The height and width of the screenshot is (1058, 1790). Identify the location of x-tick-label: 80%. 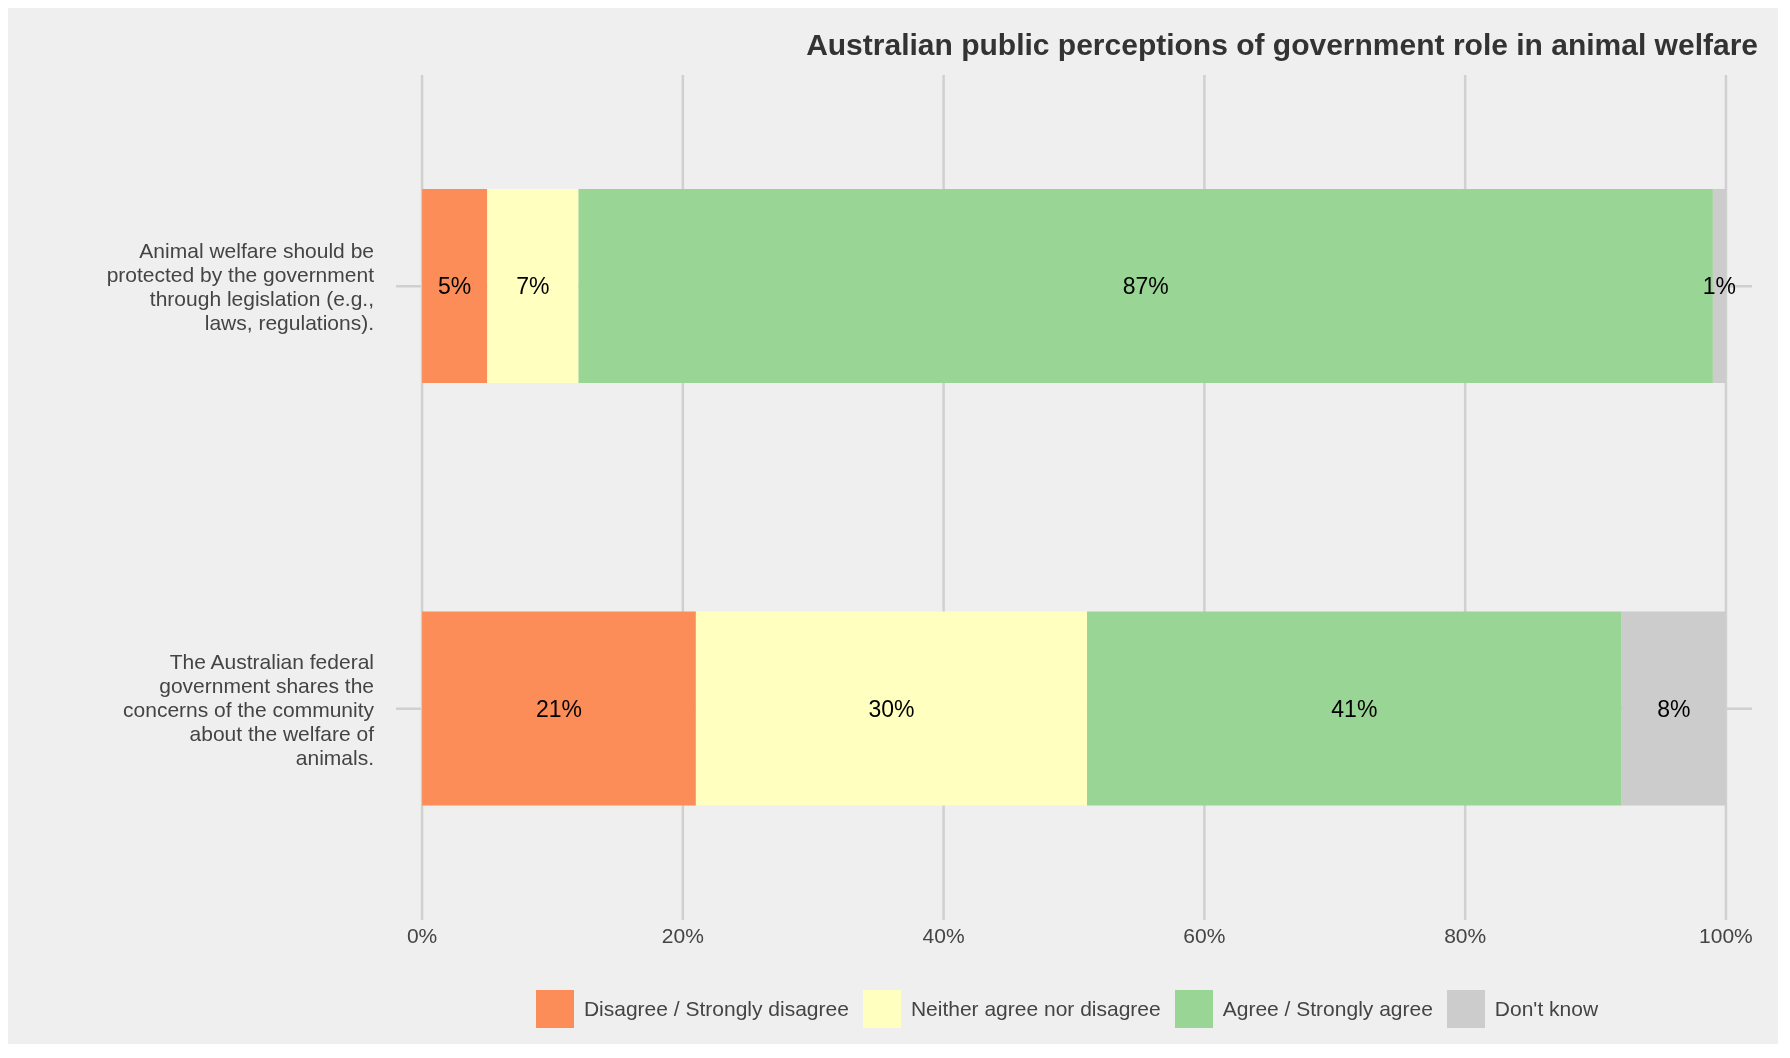
(1465, 935).